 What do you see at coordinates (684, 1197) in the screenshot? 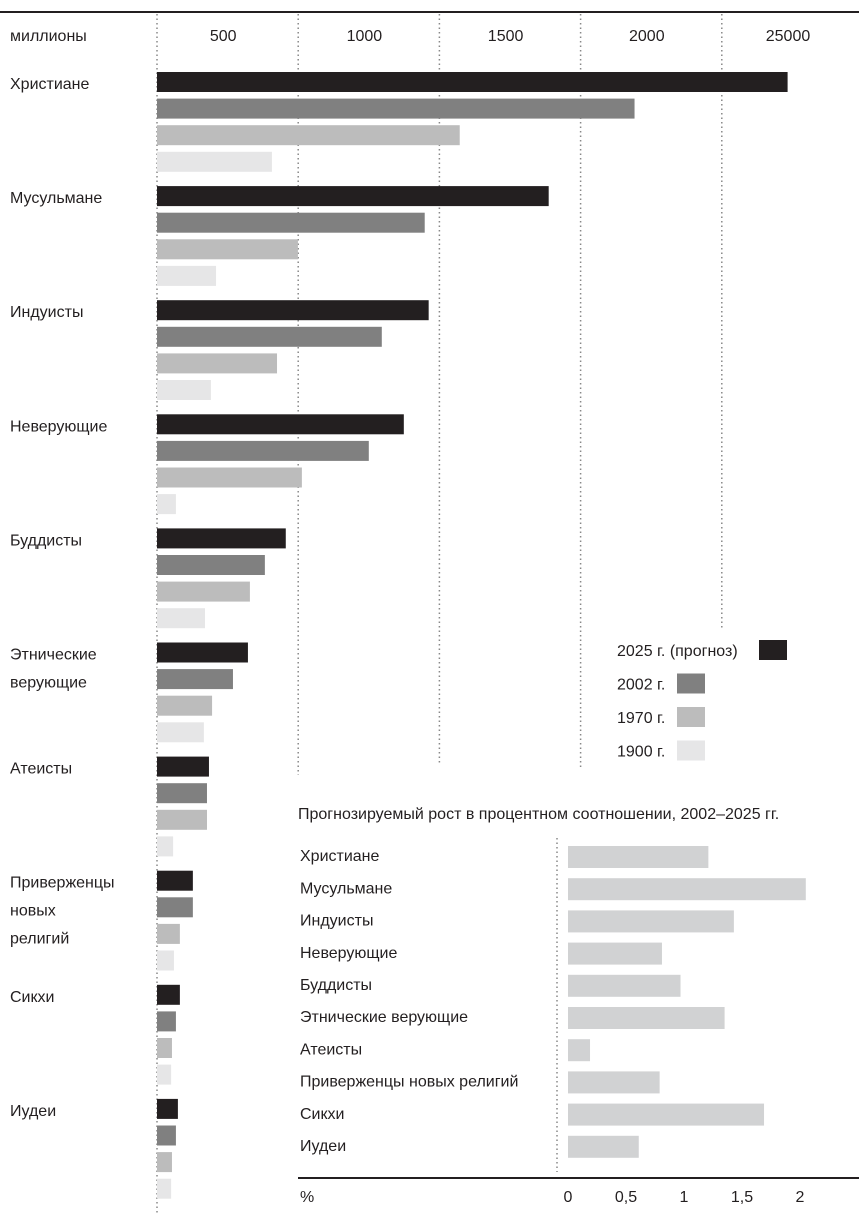
I see `x-tick-label: 1` at bounding box center [684, 1197].